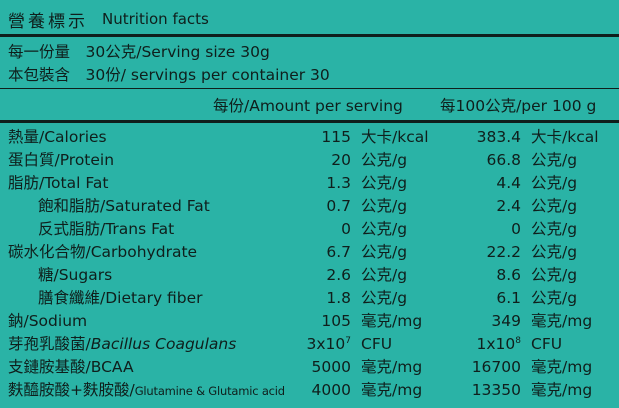  I want to click on row-label: 芽孢乳酸菌/Bacillus Coagulans, so click(122, 344).